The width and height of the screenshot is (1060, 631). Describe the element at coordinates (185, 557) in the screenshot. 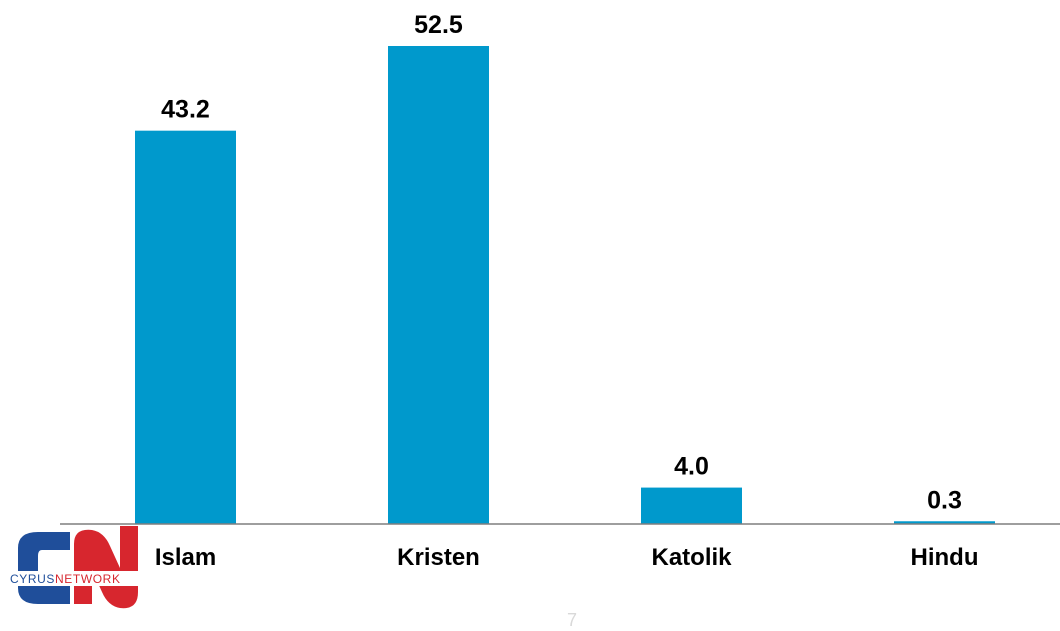

I see `category-label-islam: Islam` at that location.